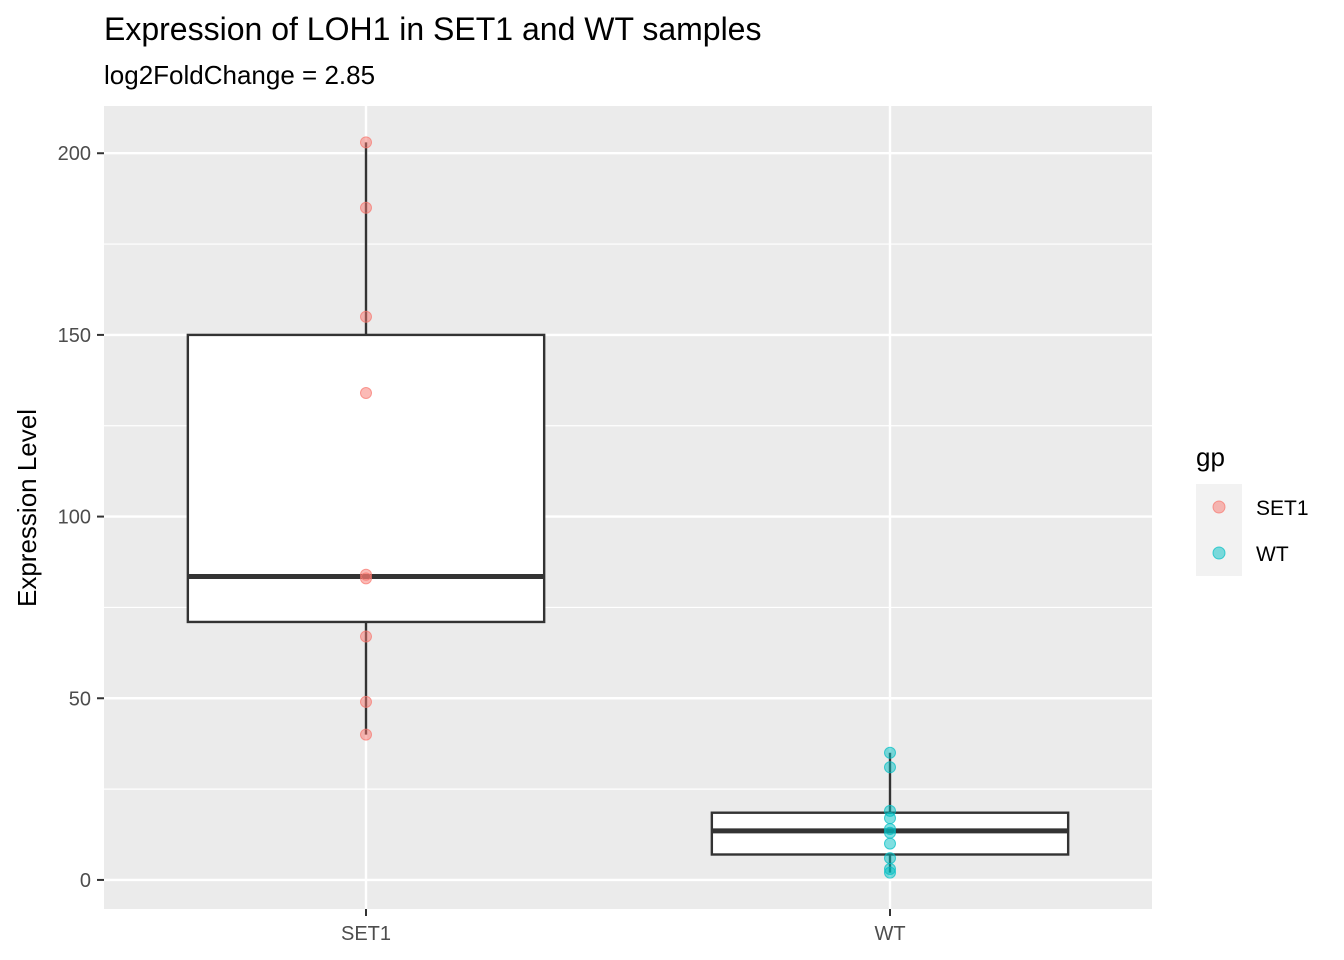 The height and width of the screenshot is (960, 1344). Describe the element at coordinates (74, 336) in the screenshot. I see `y-tick-label: 150` at that location.